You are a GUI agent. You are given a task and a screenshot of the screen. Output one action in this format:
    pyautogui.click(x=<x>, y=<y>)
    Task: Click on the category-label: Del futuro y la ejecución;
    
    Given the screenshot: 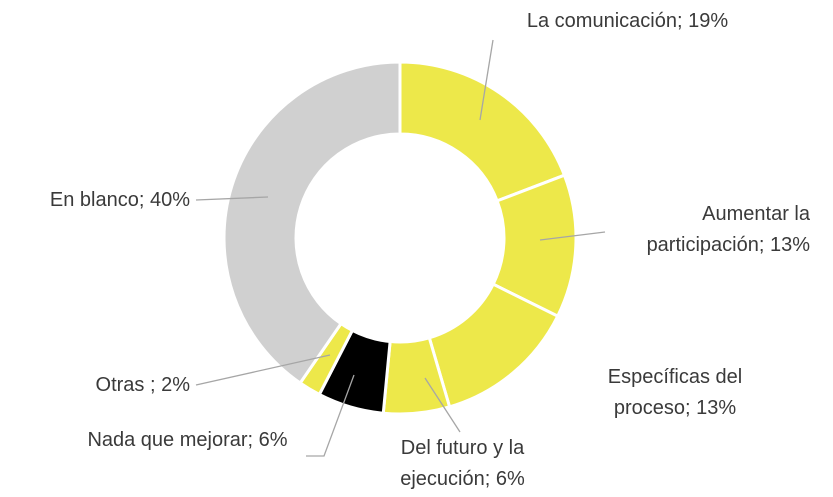 What is the action you would take?
    pyautogui.click(x=462, y=463)
    